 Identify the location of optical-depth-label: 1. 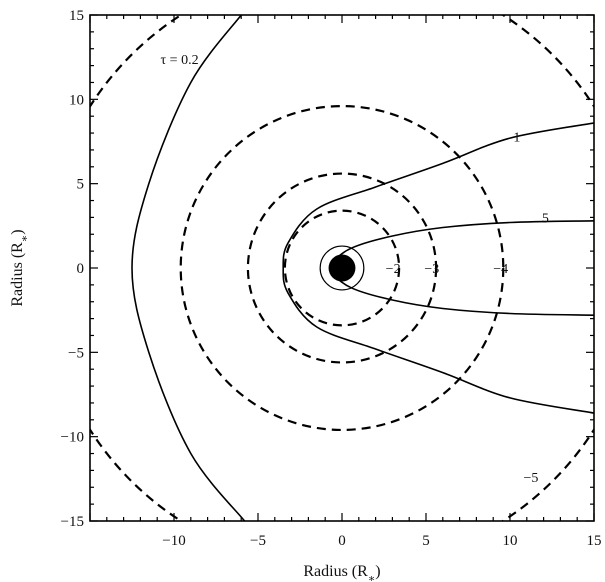
(516, 137).